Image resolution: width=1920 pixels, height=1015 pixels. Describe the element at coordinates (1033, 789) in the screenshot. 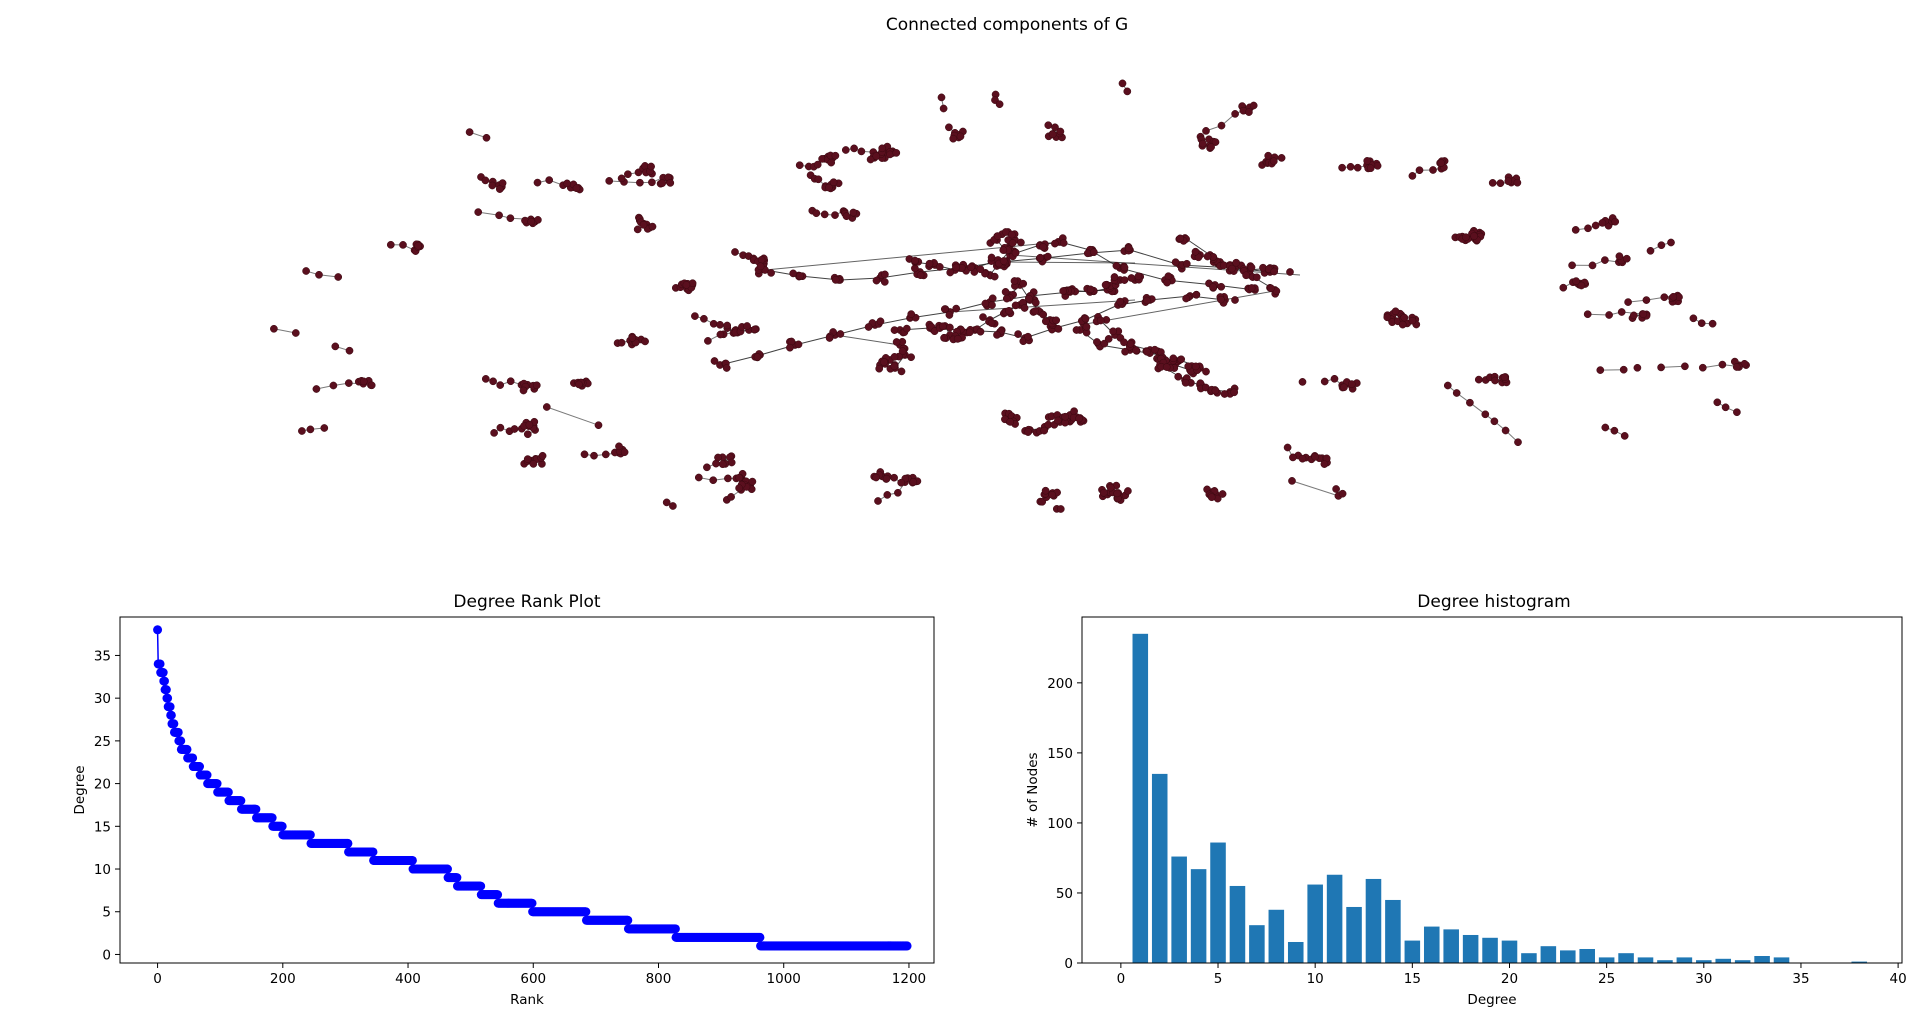

I see `histogram-y-label: # of Nodes` at that location.